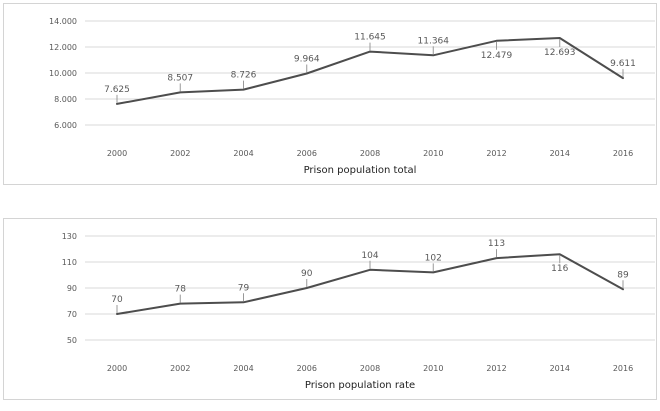 The height and width of the screenshot is (411, 660). What do you see at coordinates (370, 38) in the screenshot?
I see `point-label: 11.645` at bounding box center [370, 38].